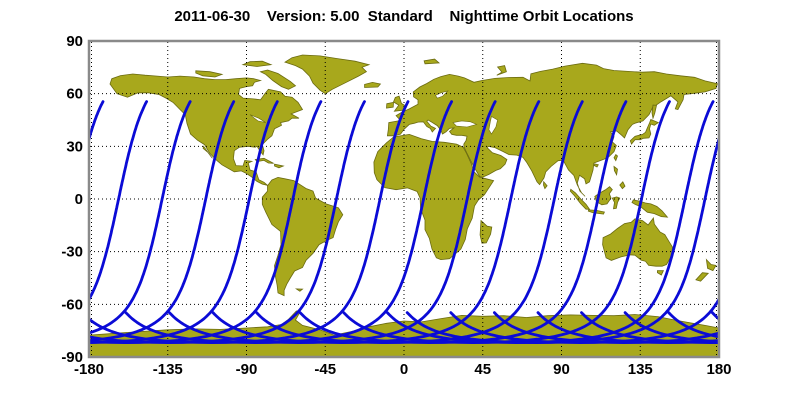  I want to click on land-japan, so click(644, 131).